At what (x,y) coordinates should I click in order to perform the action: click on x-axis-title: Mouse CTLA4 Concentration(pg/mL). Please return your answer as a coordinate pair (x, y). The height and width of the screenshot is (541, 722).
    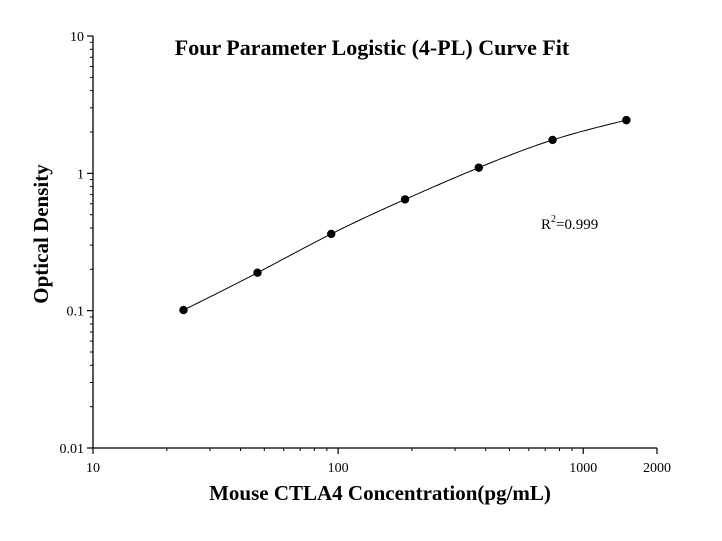
    Looking at the image, I should click on (380, 493).